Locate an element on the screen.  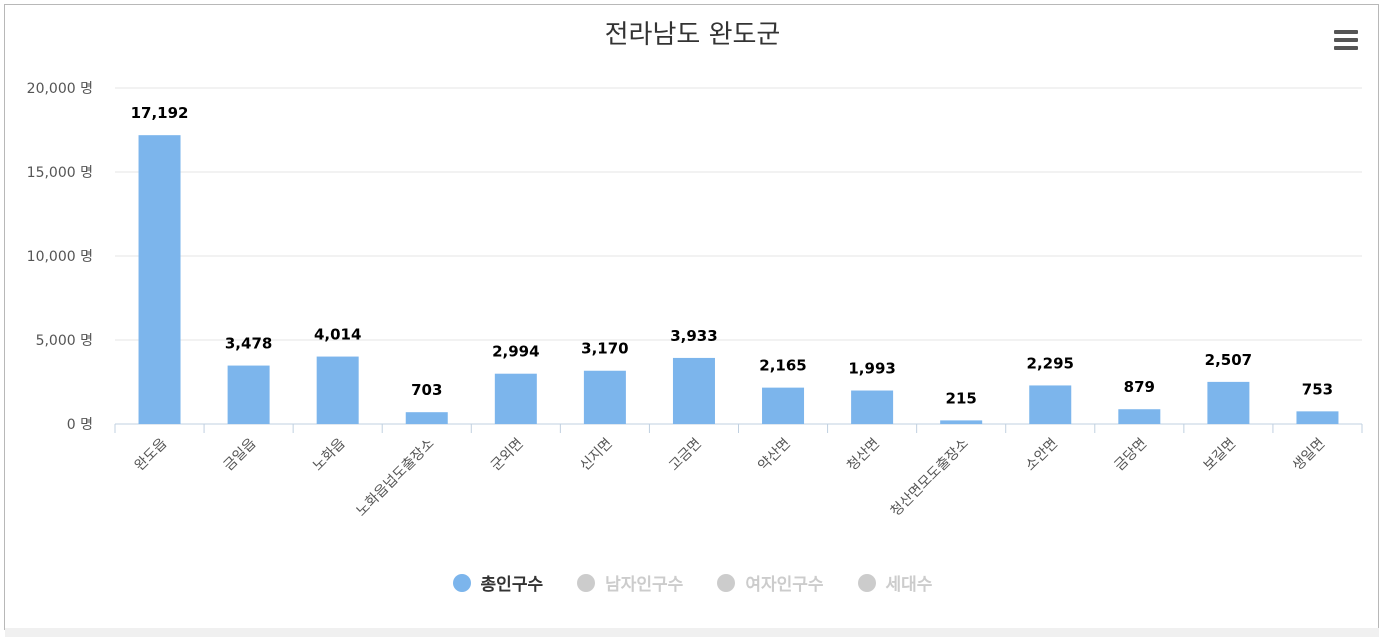
bottom-scroll-strip is located at coordinates (692, 632).